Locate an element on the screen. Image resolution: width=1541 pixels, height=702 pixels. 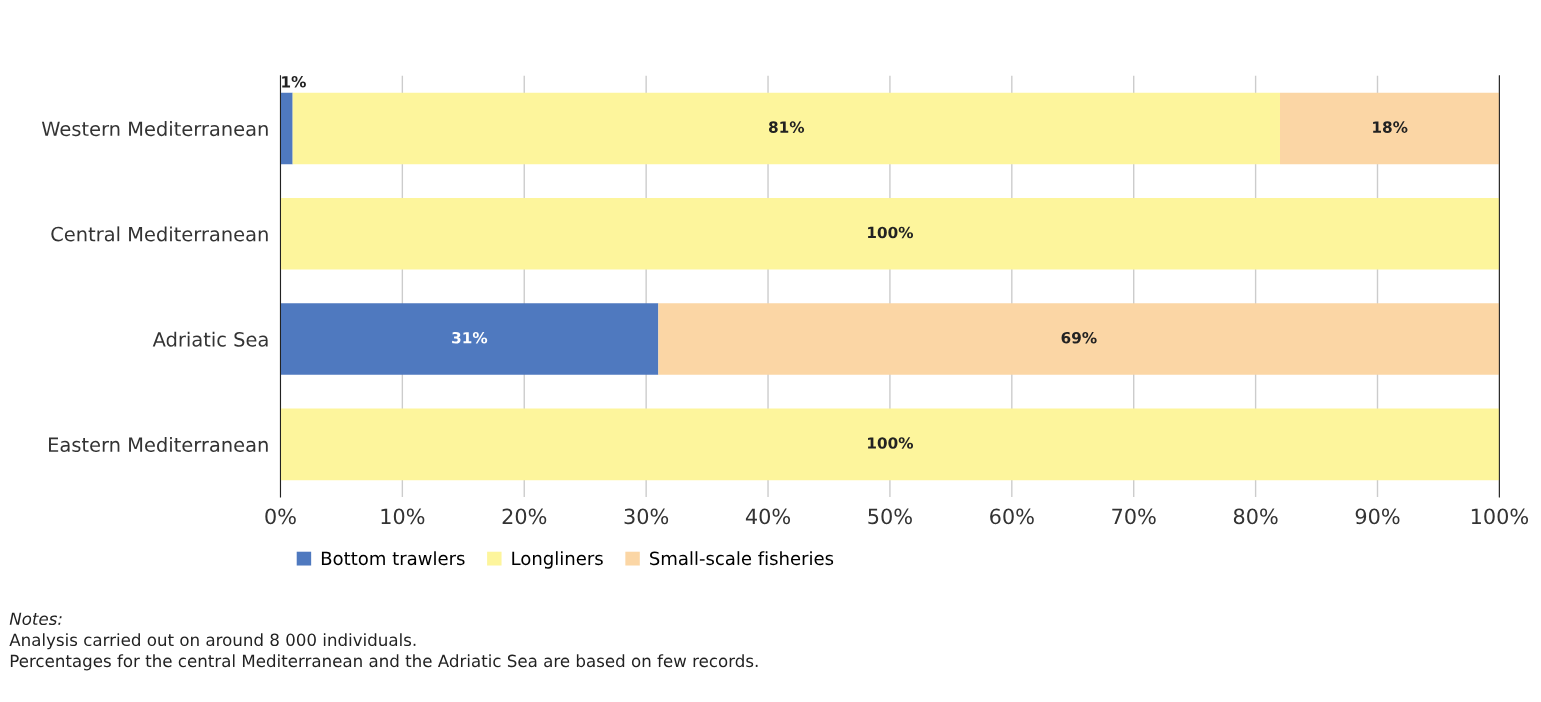
x-tick-label: 20% is located at coordinates (524, 516).